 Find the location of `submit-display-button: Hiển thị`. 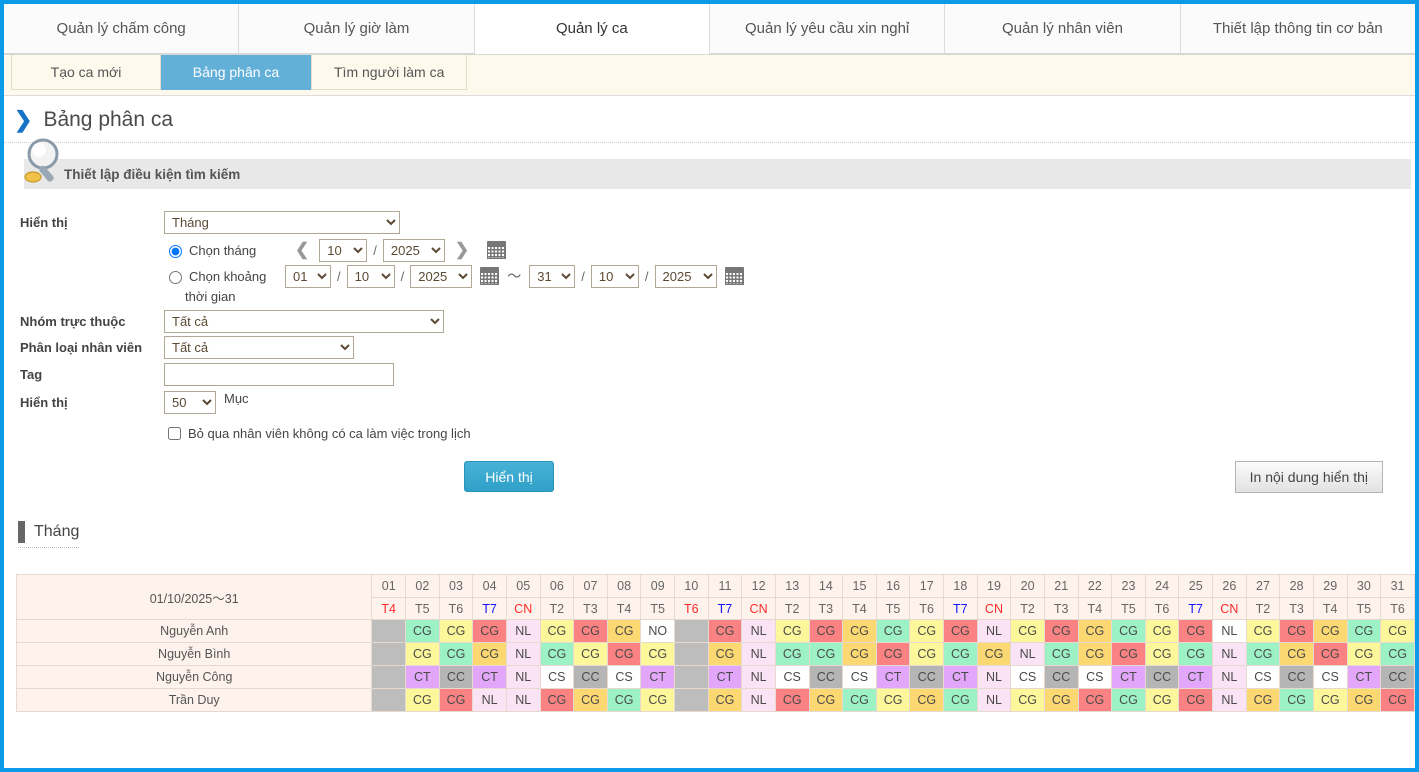

submit-display-button: Hiển thị is located at coordinates (509, 476).